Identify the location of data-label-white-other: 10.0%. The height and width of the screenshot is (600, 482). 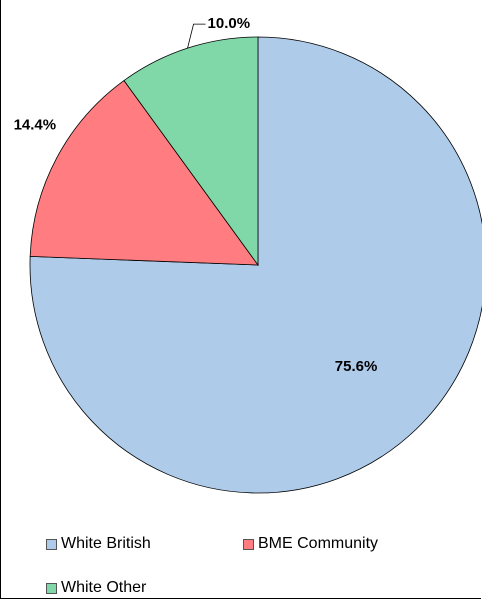
(229, 23).